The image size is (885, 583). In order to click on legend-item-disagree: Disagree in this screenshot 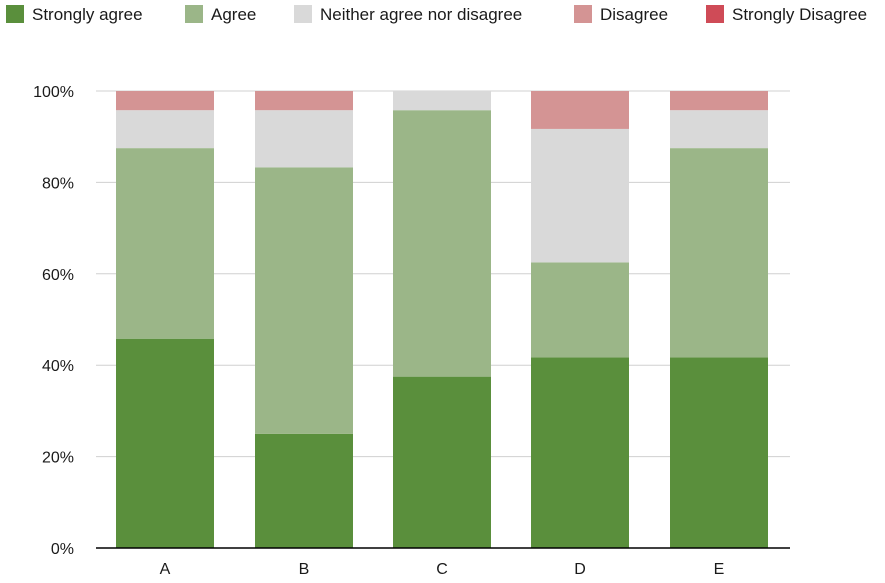, I will do `click(621, 14)`.